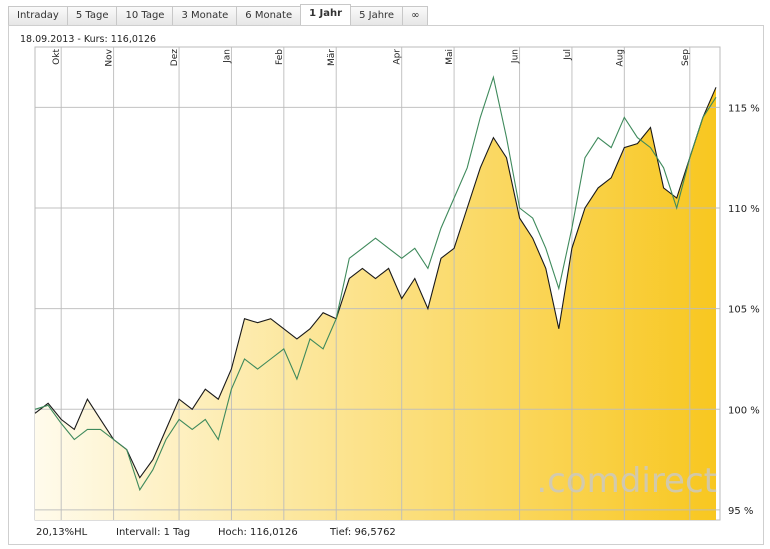 The height and width of the screenshot is (549, 770). Describe the element at coordinates (626, 481) in the screenshot. I see `watermark: .comdirect` at that location.